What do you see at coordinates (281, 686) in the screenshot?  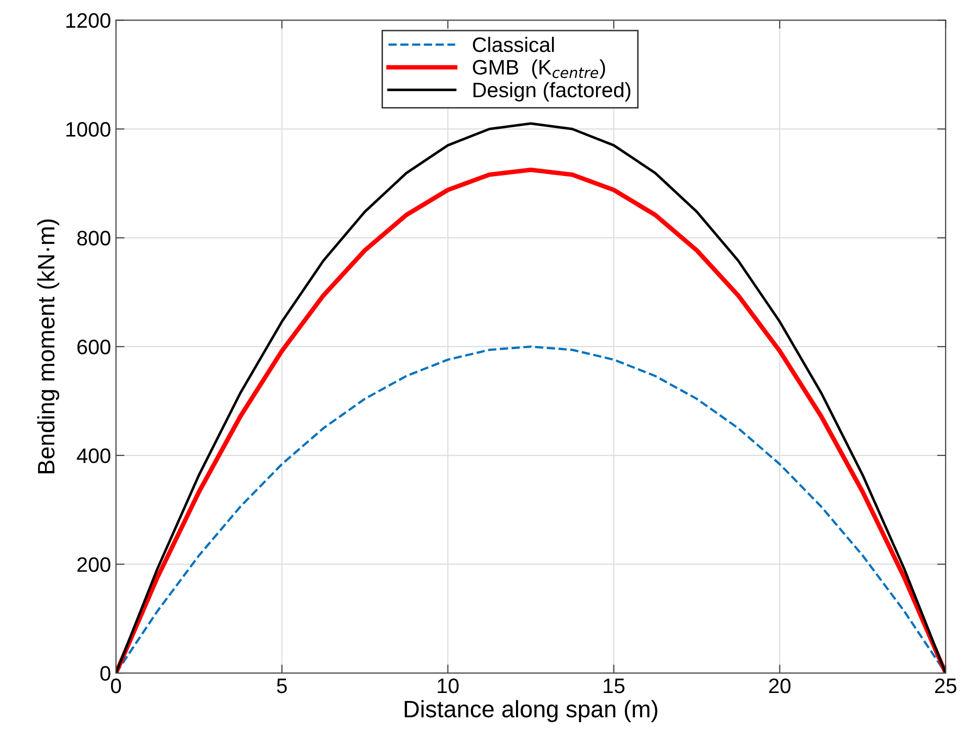 I see `x-tick-label: 5` at bounding box center [281, 686].